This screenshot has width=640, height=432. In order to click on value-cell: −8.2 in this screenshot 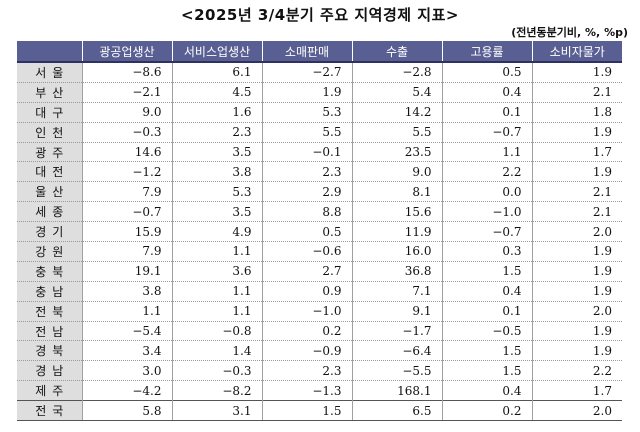, I will do `click(216, 391)`.